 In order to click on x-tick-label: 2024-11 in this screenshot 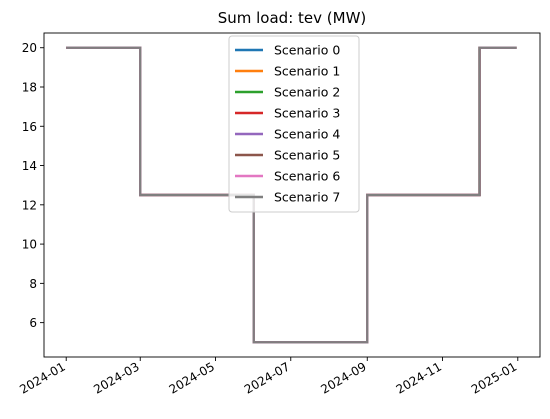, I will do `click(419, 377)`.